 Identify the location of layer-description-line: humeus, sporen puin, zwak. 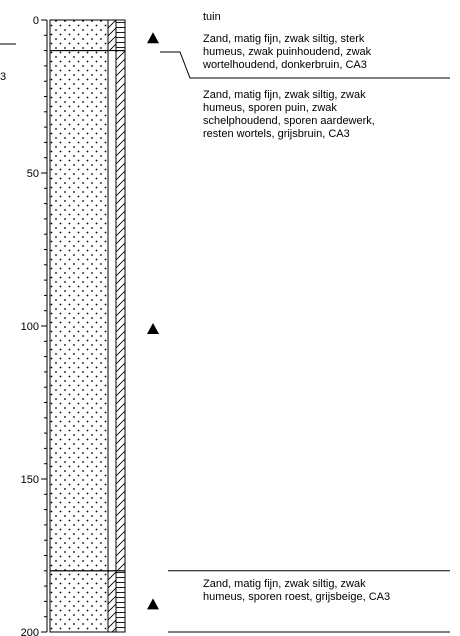
(270, 108).